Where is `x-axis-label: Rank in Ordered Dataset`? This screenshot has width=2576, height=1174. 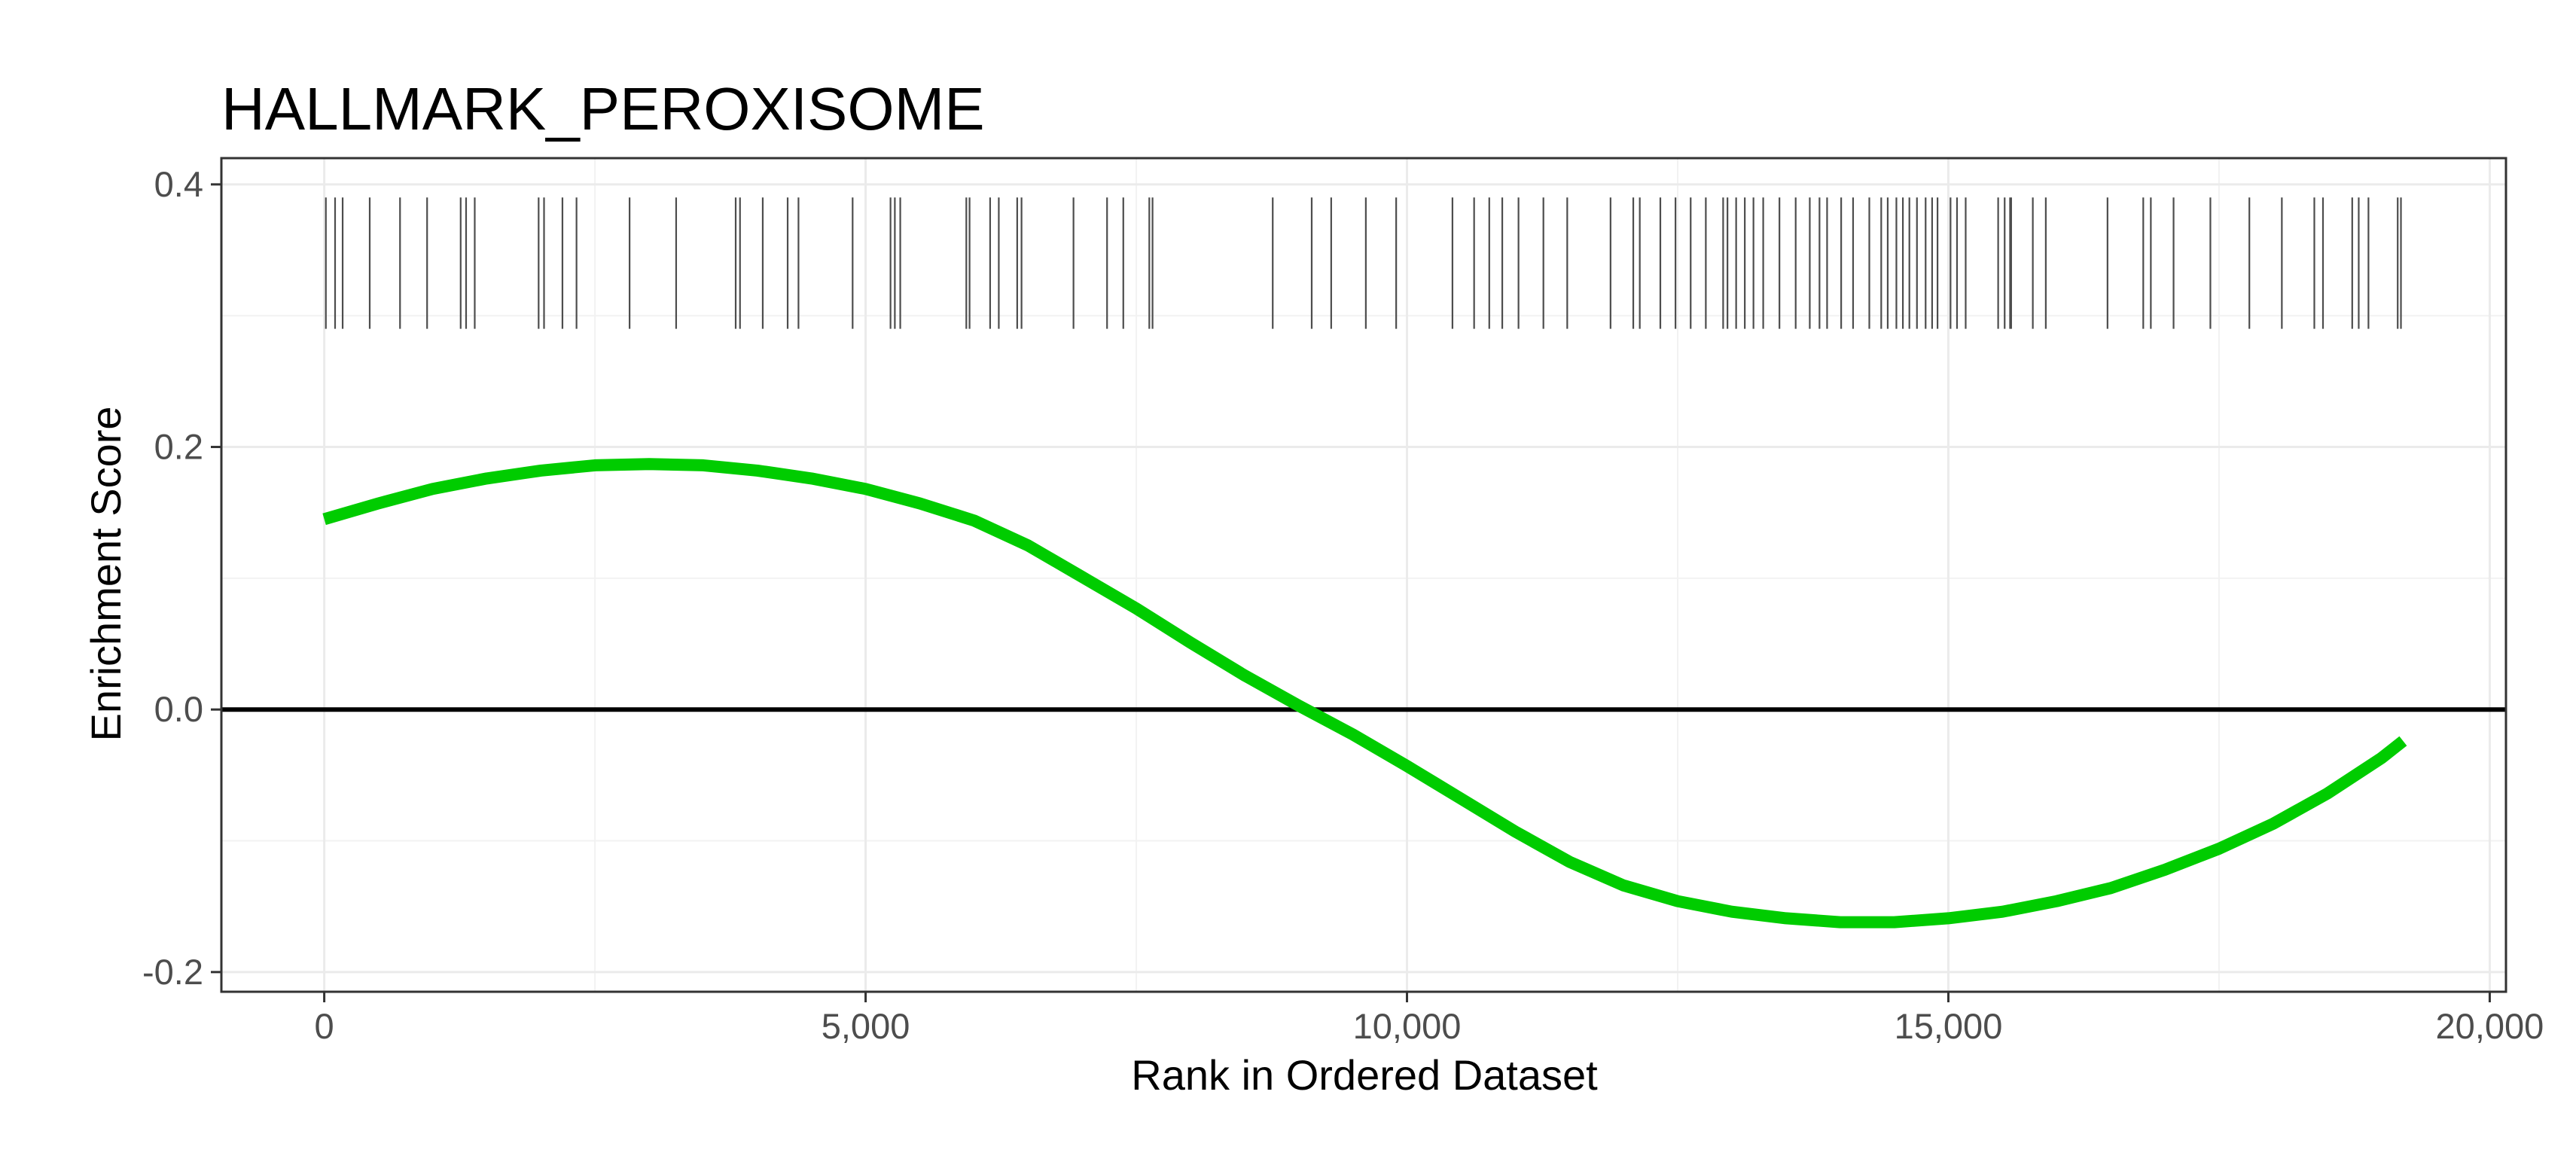
x-axis-label: Rank in Ordered Dataset is located at coordinates (1364, 1075).